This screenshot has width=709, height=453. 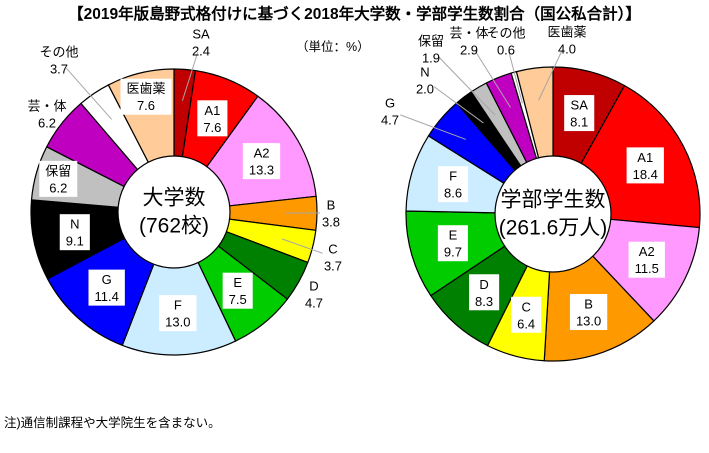 I want to click on slice-label-universities-E: E 7.5, so click(x=237, y=290).